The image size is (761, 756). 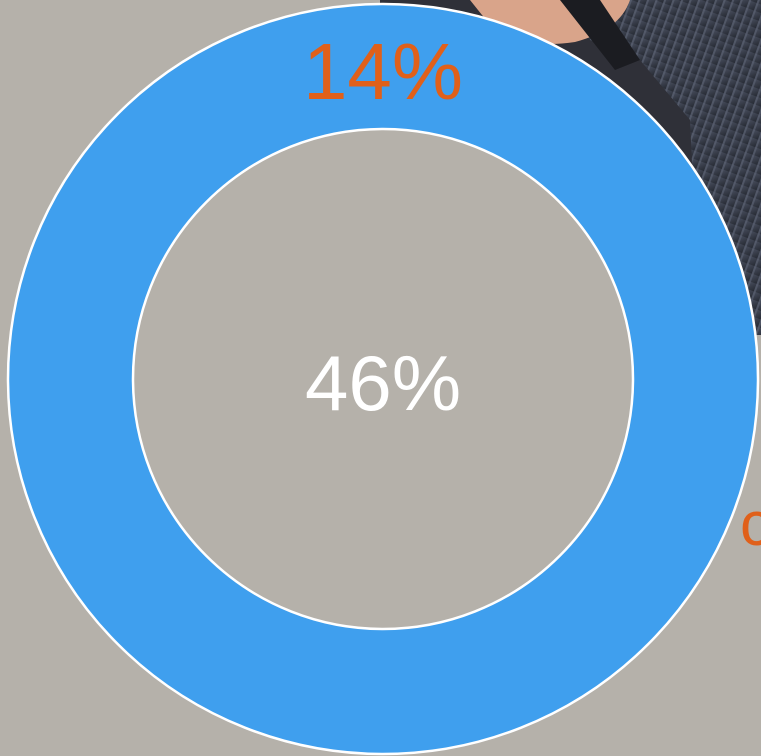 I want to click on center-label: 46%, so click(x=383, y=383).